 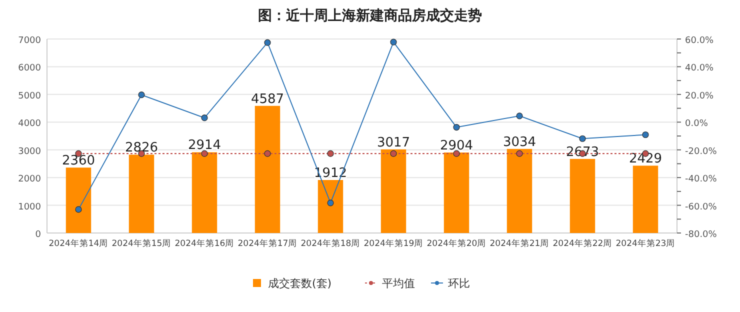 What do you see at coordinates (646, 243) in the screenshot?
I see `x-tick-label: 2024年第23周` at bounding box center [646, 243].